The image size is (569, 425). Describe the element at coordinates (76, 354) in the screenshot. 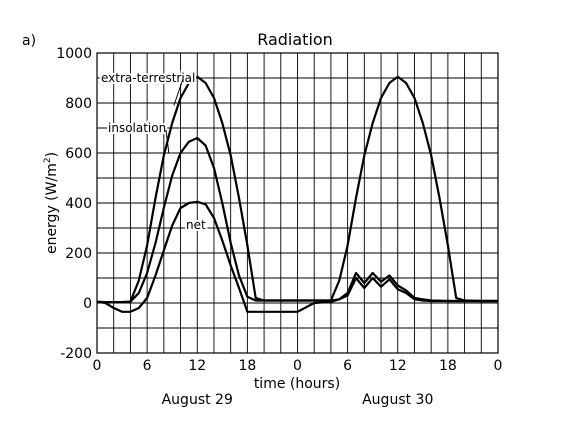

I see `y-tick-label: -200` at that location.